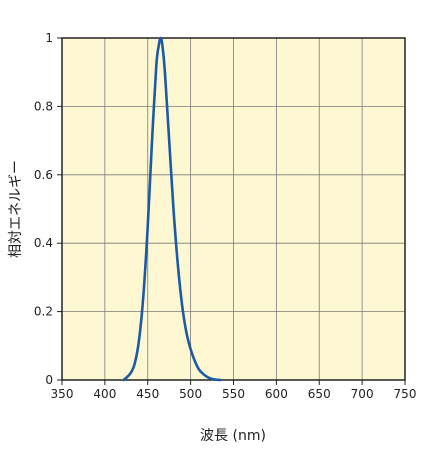  I want to click on x-tick-label: 600, so click(276, 394).